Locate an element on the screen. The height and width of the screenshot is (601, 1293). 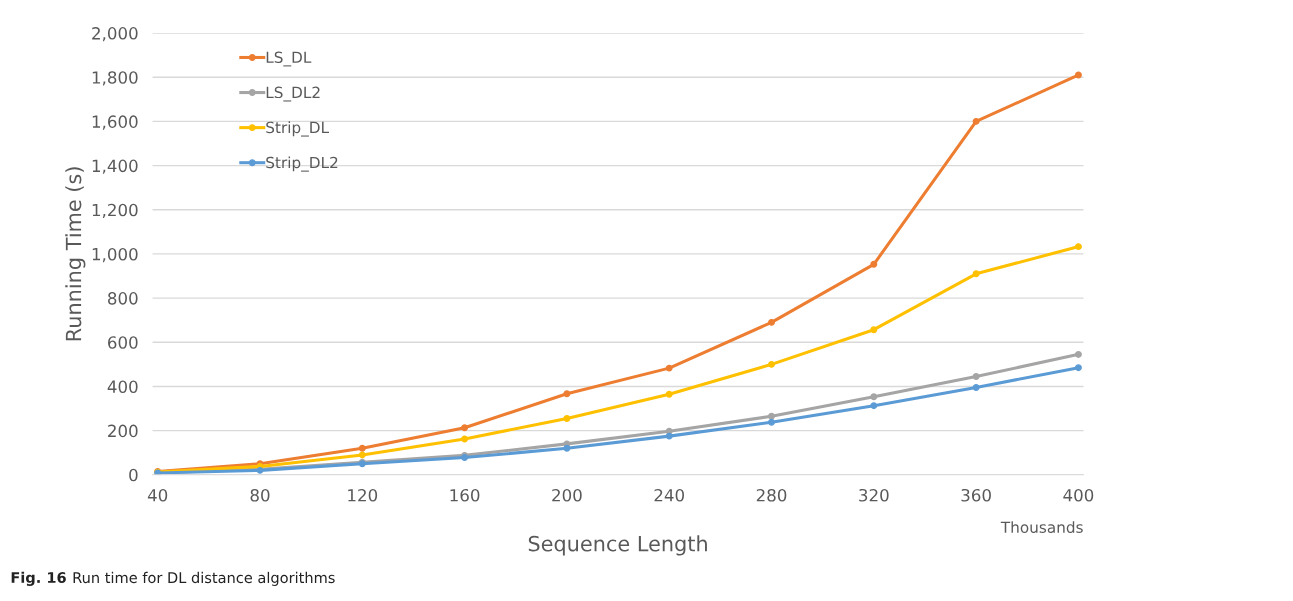
y-tick-label: 600 is located at coordinates (123, 342).